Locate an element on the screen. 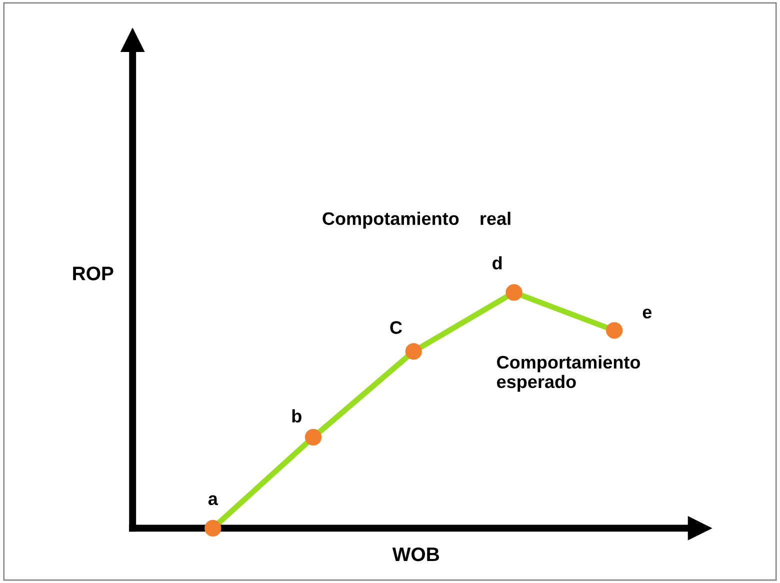 The height and width of the screenshot is (583, 780). annotation: b is located at coordinates (297, 416).